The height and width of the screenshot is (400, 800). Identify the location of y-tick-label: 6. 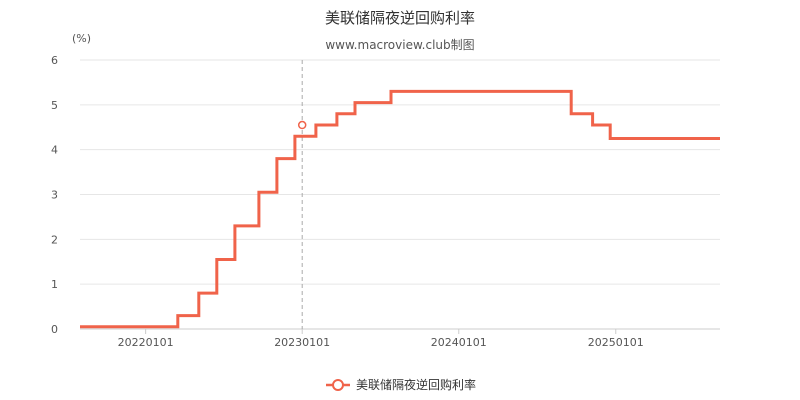
(54, 60).